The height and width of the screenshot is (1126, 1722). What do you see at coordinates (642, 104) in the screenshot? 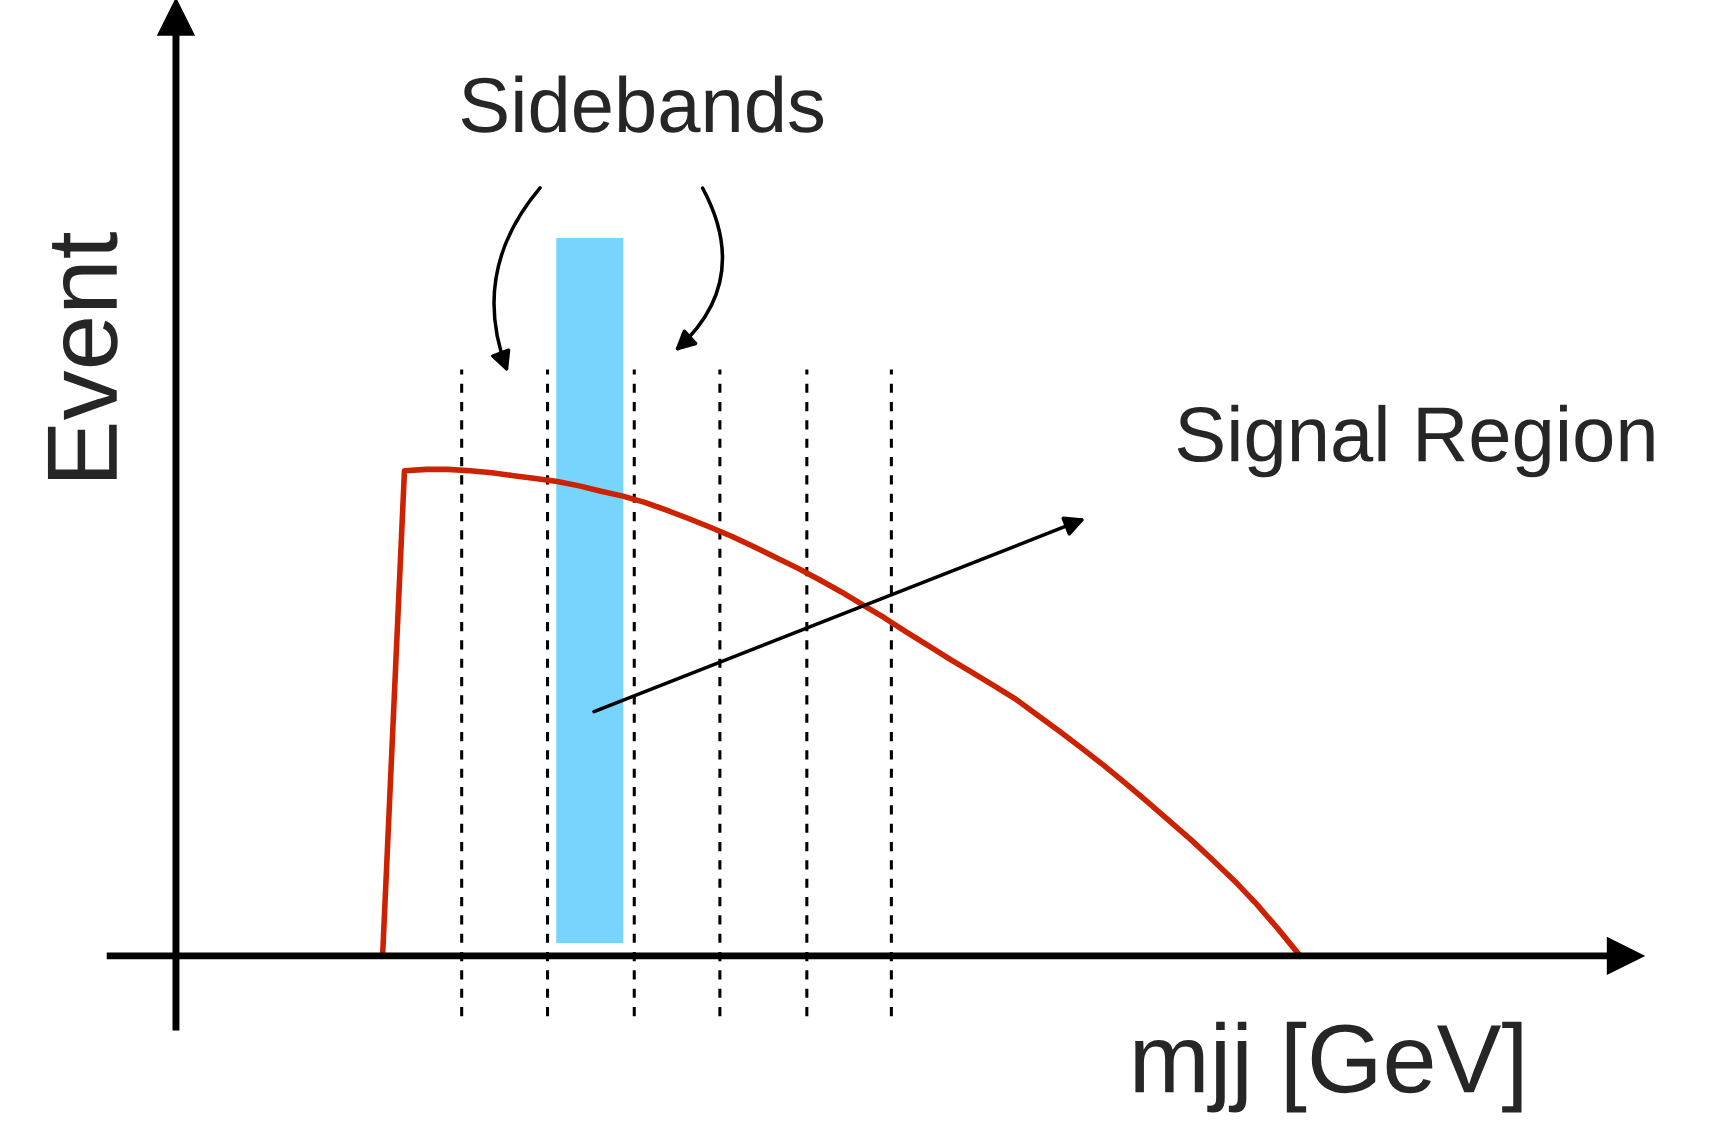
I see `text: Sidebands` at bounding box center [642, 104].